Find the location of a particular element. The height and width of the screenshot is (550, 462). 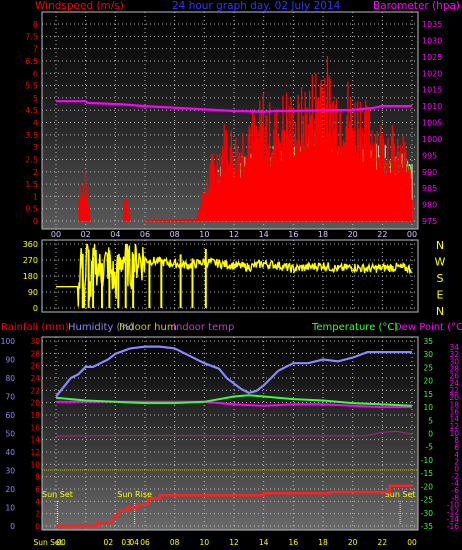

dew-point-tick-label: 2 is located at coordinates (456, 462).